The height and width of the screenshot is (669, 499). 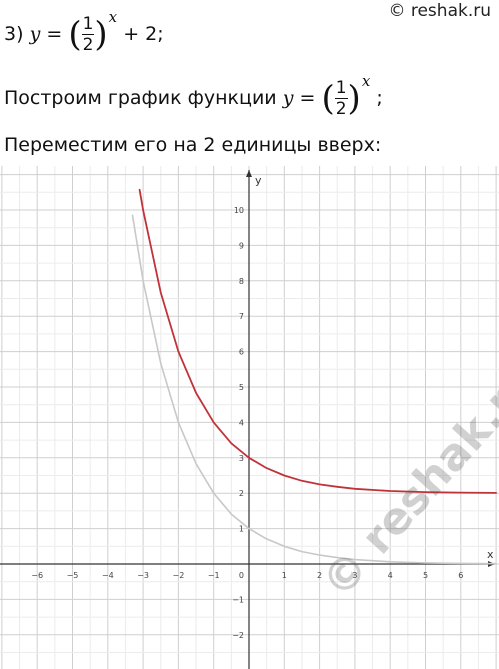 What do you see at coordinates (284, 575) in the screenshot?
I see `x-tick-label: 1` at bounding box center [284, 575].